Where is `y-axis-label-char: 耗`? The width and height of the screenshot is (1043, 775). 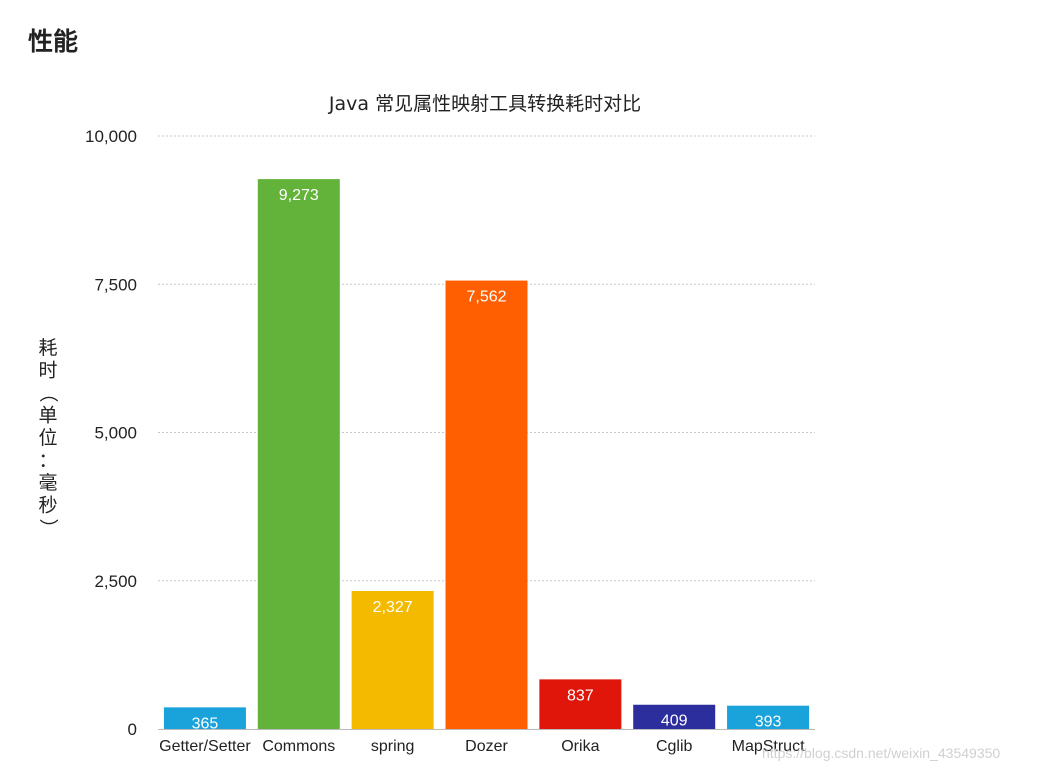
y-axis-label-char: 耗 is located at coordinates (47, 348).